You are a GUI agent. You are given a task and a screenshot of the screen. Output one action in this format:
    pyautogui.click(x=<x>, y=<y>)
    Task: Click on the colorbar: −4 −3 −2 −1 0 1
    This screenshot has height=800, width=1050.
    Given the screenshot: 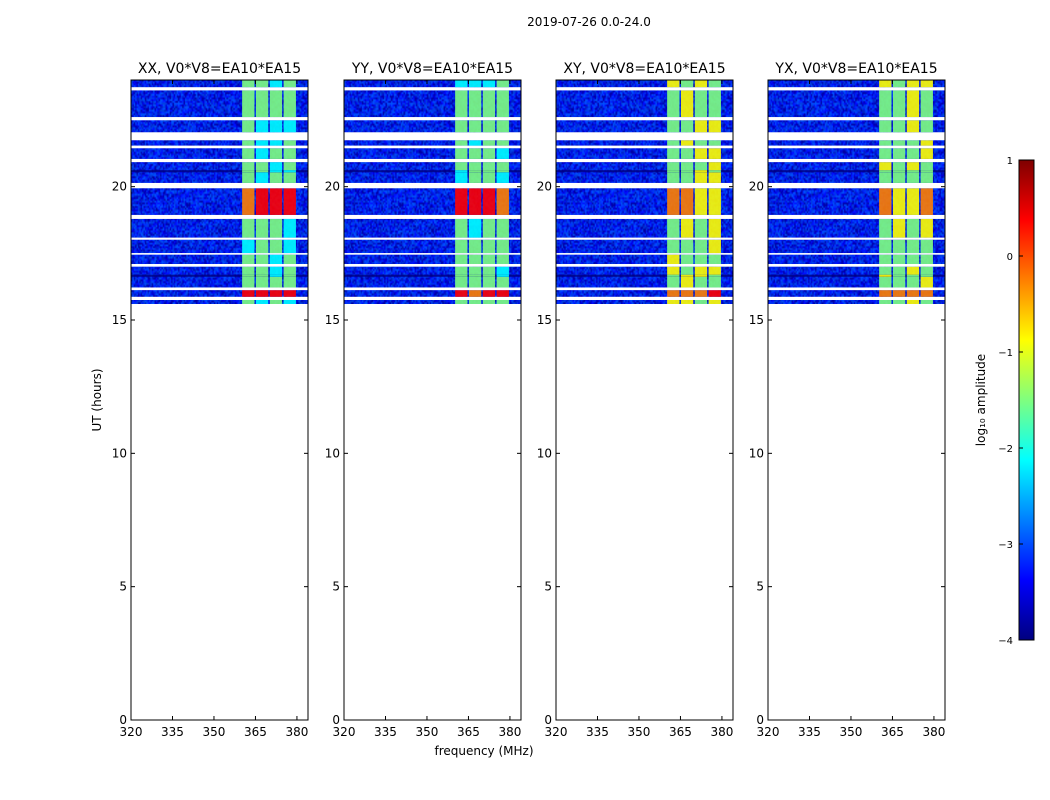 What is the action you would take?
    pyautogui.click(x=1016, y=401)
    